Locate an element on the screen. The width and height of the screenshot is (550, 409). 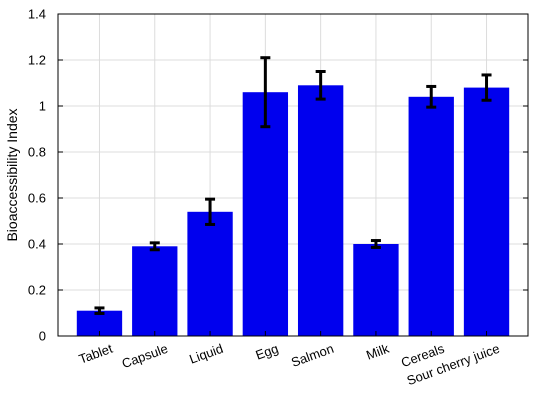
y-tick-label: 0 is located at coordinates (42, 336).